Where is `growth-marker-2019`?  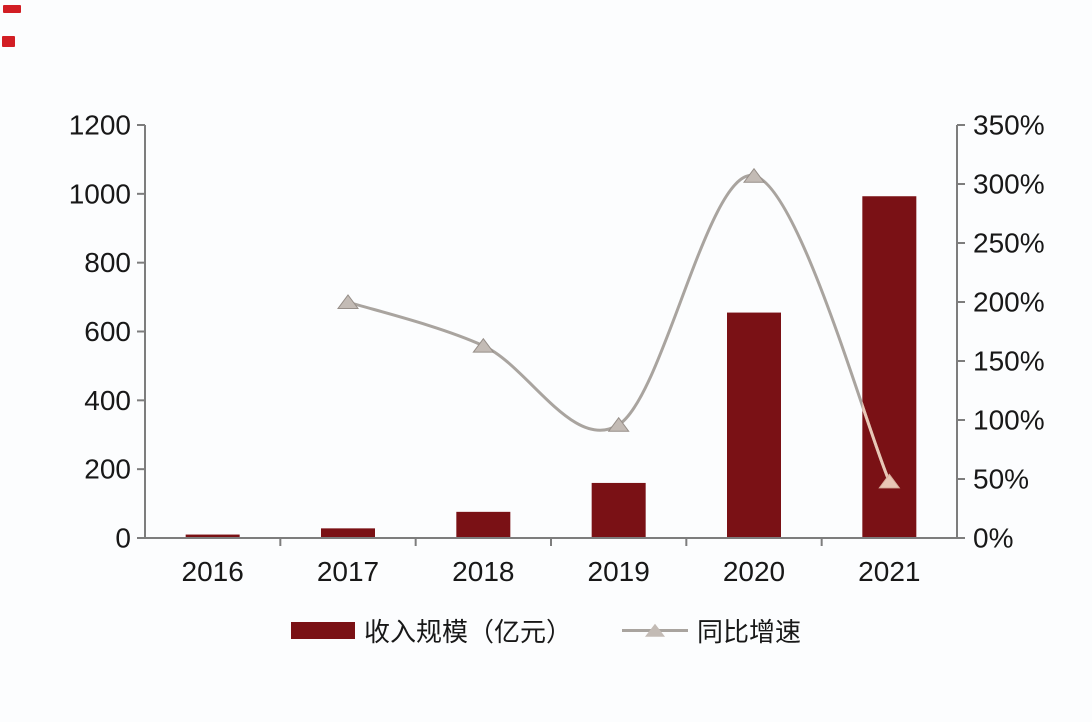
growth-marker-2019 is located at coordinates (618, 424).